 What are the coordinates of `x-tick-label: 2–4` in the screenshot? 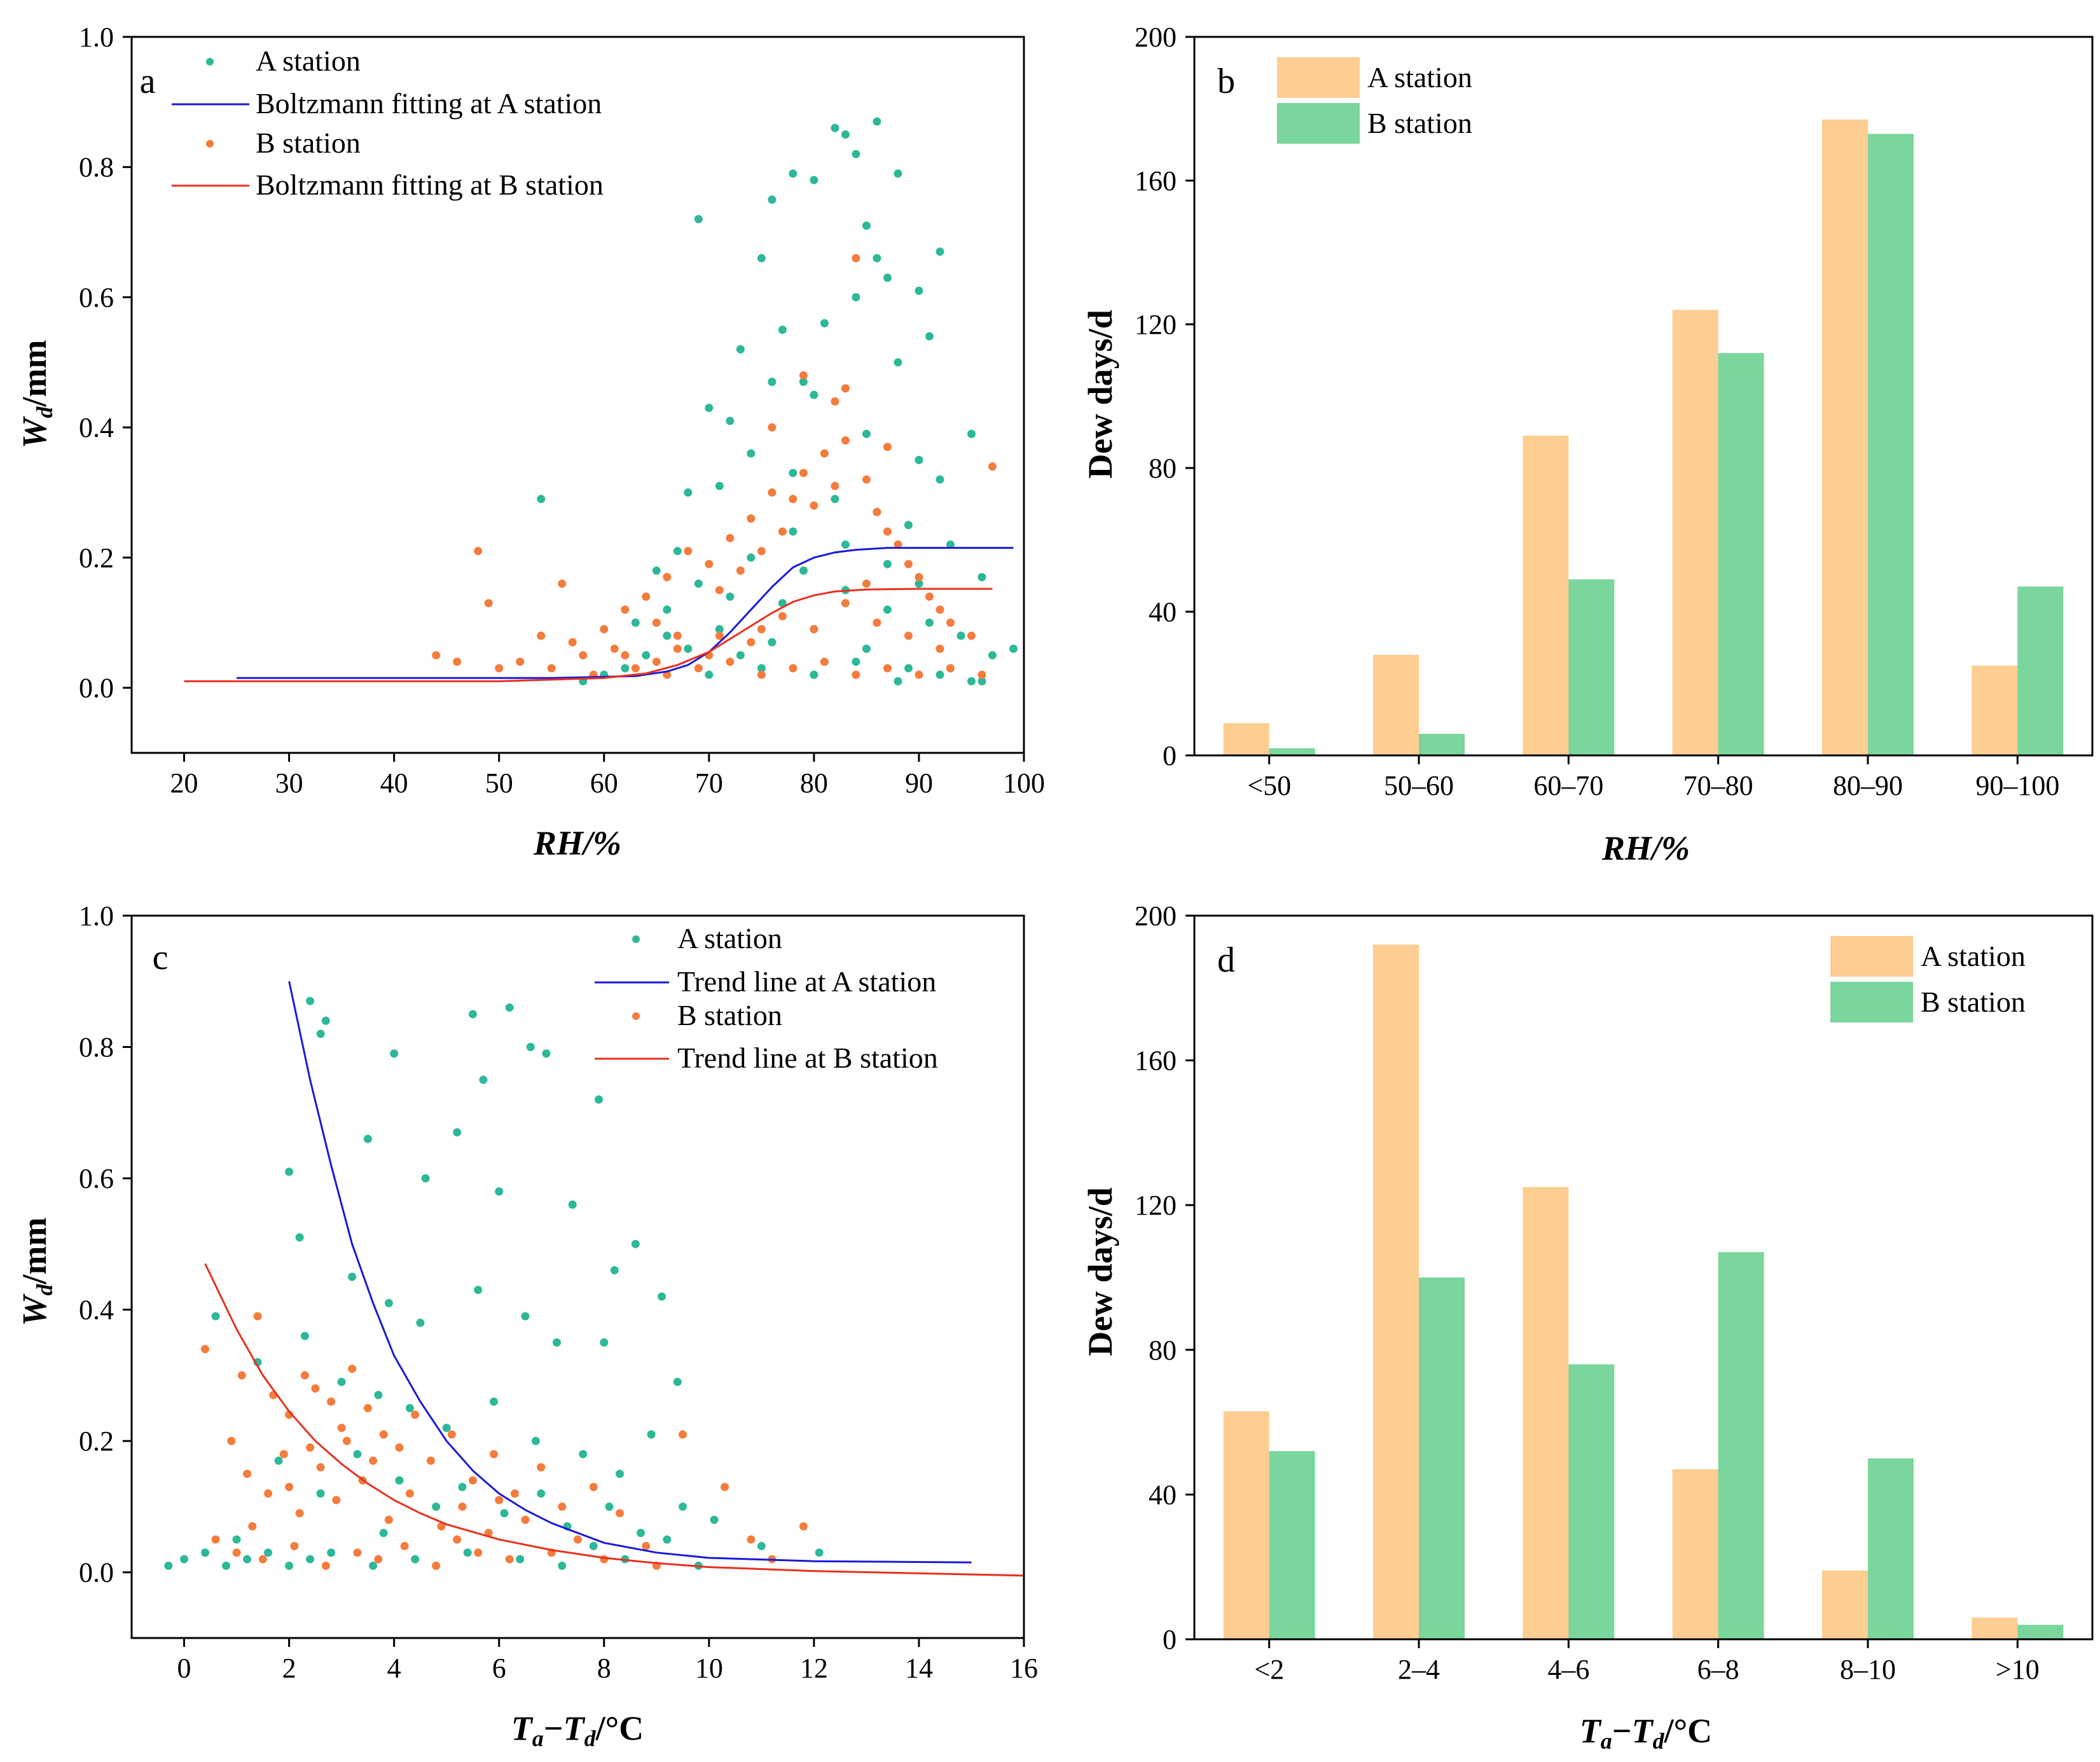 It's located at (1419, 1669).